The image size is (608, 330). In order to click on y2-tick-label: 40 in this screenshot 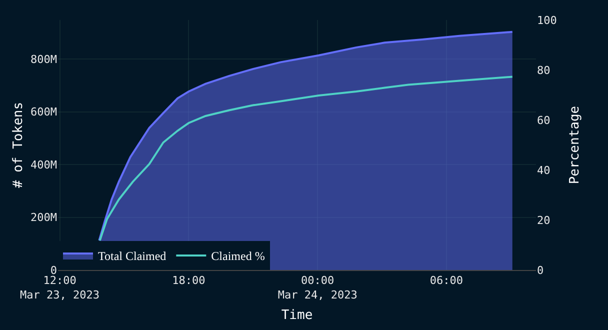, I will do `click(543, 170)`.